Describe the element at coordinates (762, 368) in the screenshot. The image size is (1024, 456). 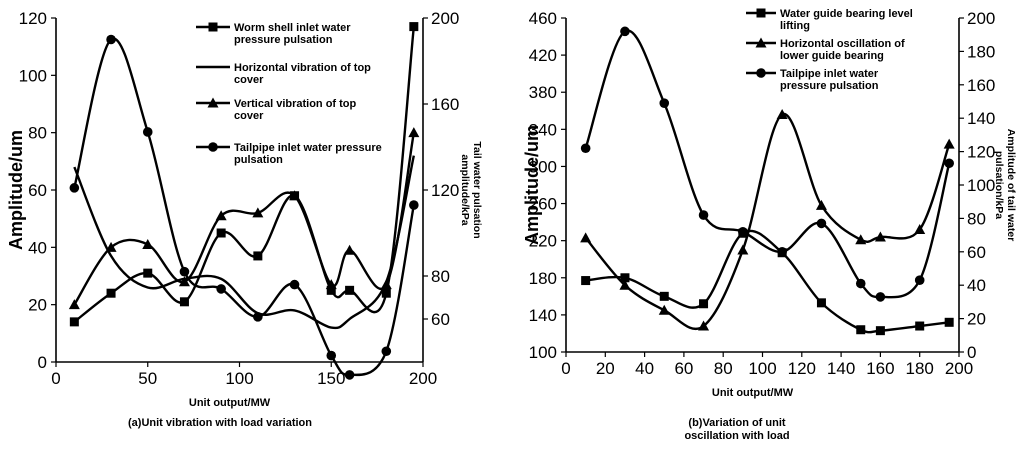
I see `x-tick-label: 100` at that location.